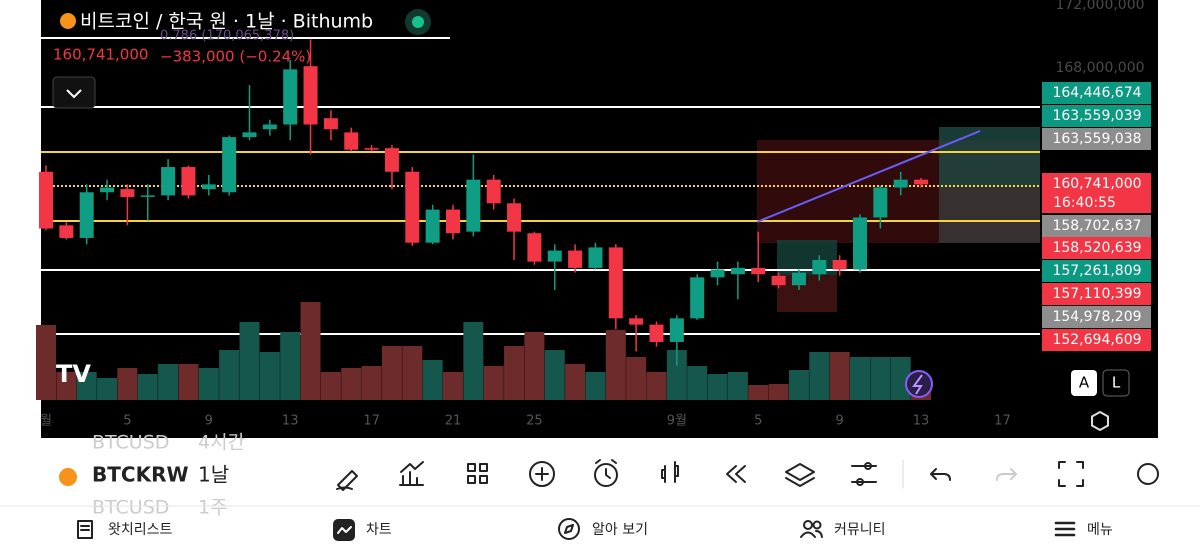 The width and height of the screenshot is (1200, 554). What do you see at coordinates (1071, 474) in the screenshot?
I see `fullscreen-tool` at bounding box center [1071, 474].